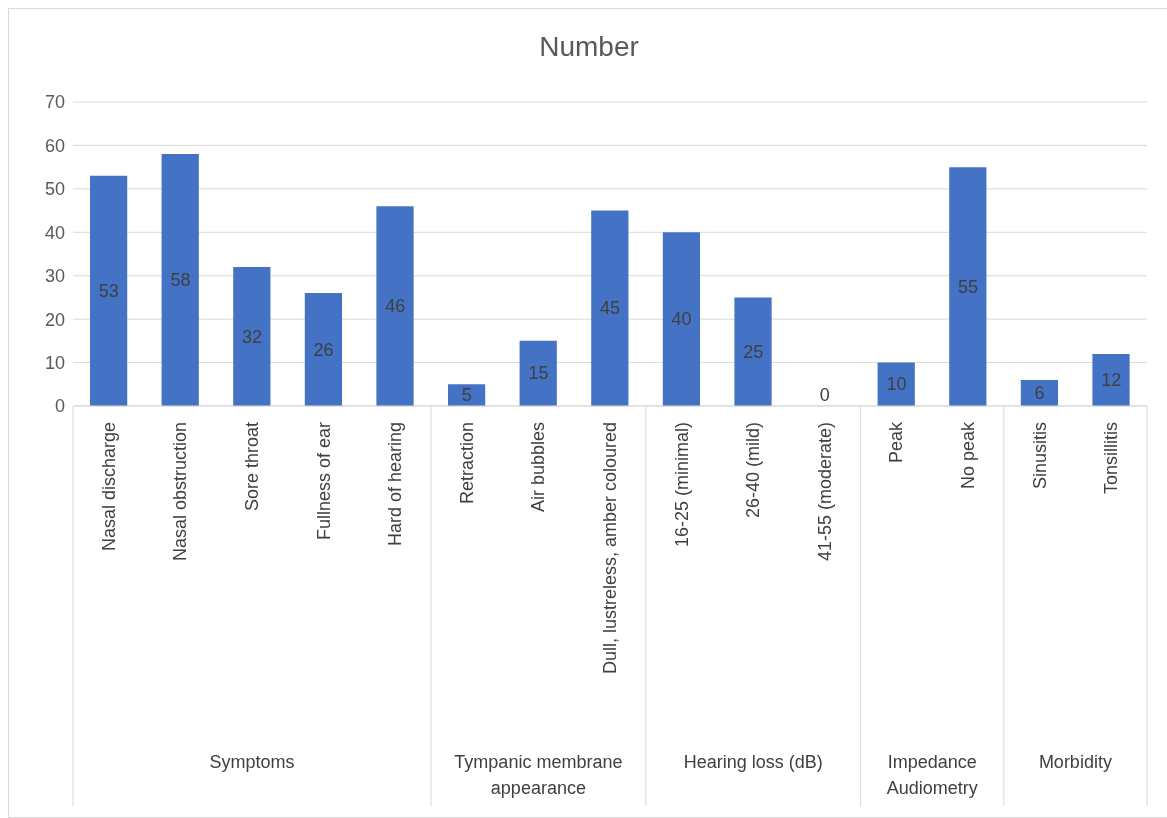  Describe the element at coordinates (538, 467) in the screenshot. I see `x-tick-label: Air bubbles` at that location.